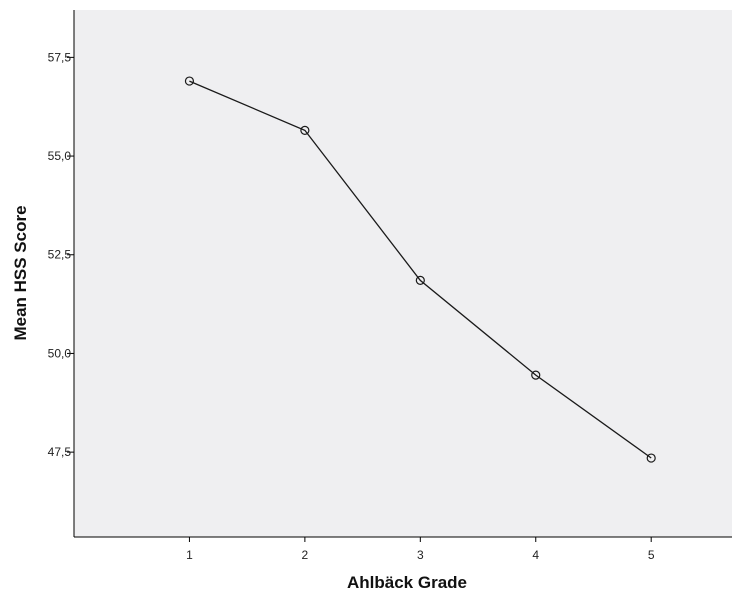 Image resolution: width=732 pixels, height=594 pixels. I want to click on x-tick-label: 4, so click(535, 555).